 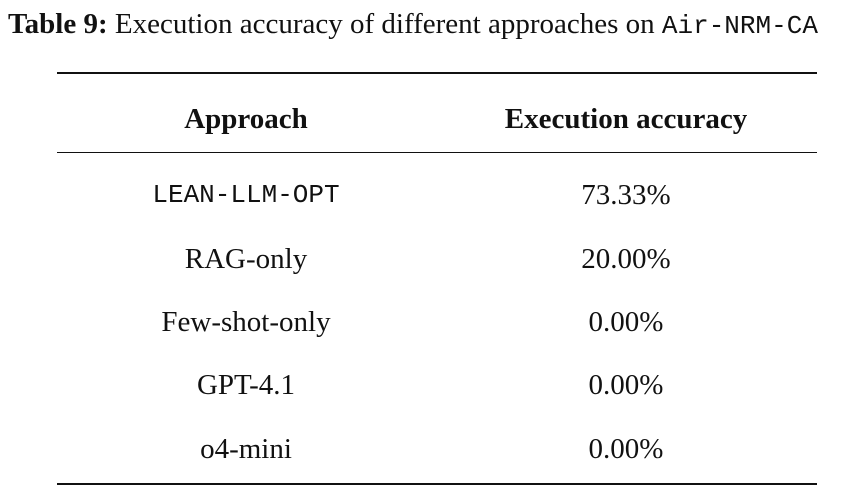 What do you see at coordinates (626, 195) in the screenshot?
I see `table-row-accuracy: 73.33%` at bounding box center [626, 195].